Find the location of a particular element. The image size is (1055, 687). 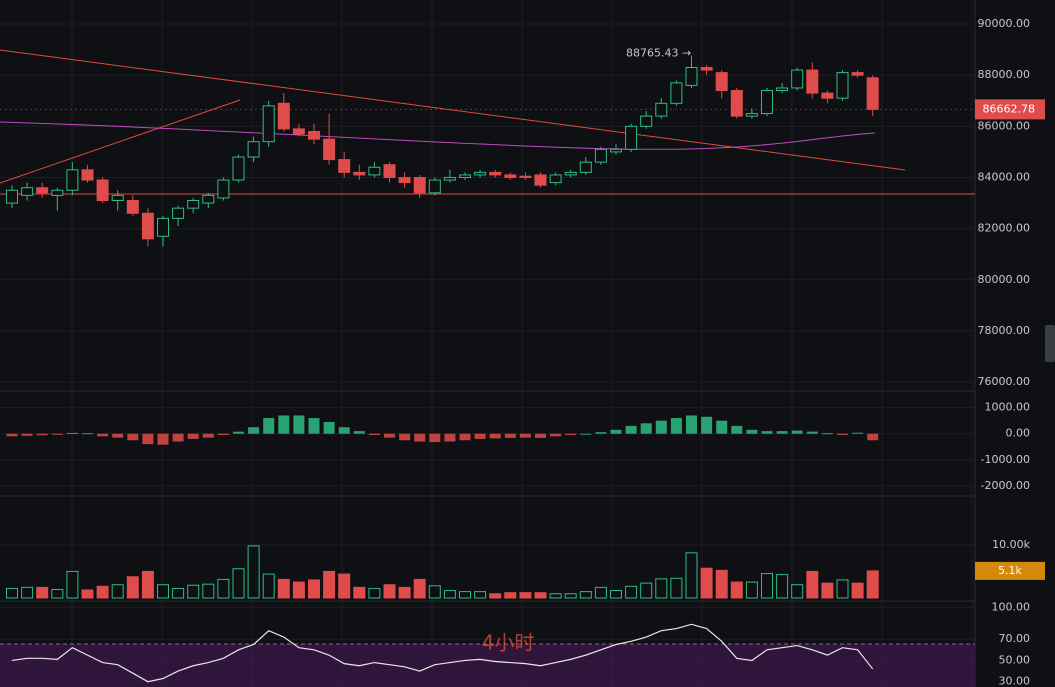

last-volume-label: 5.1k is located at coordinates (1010, 570).